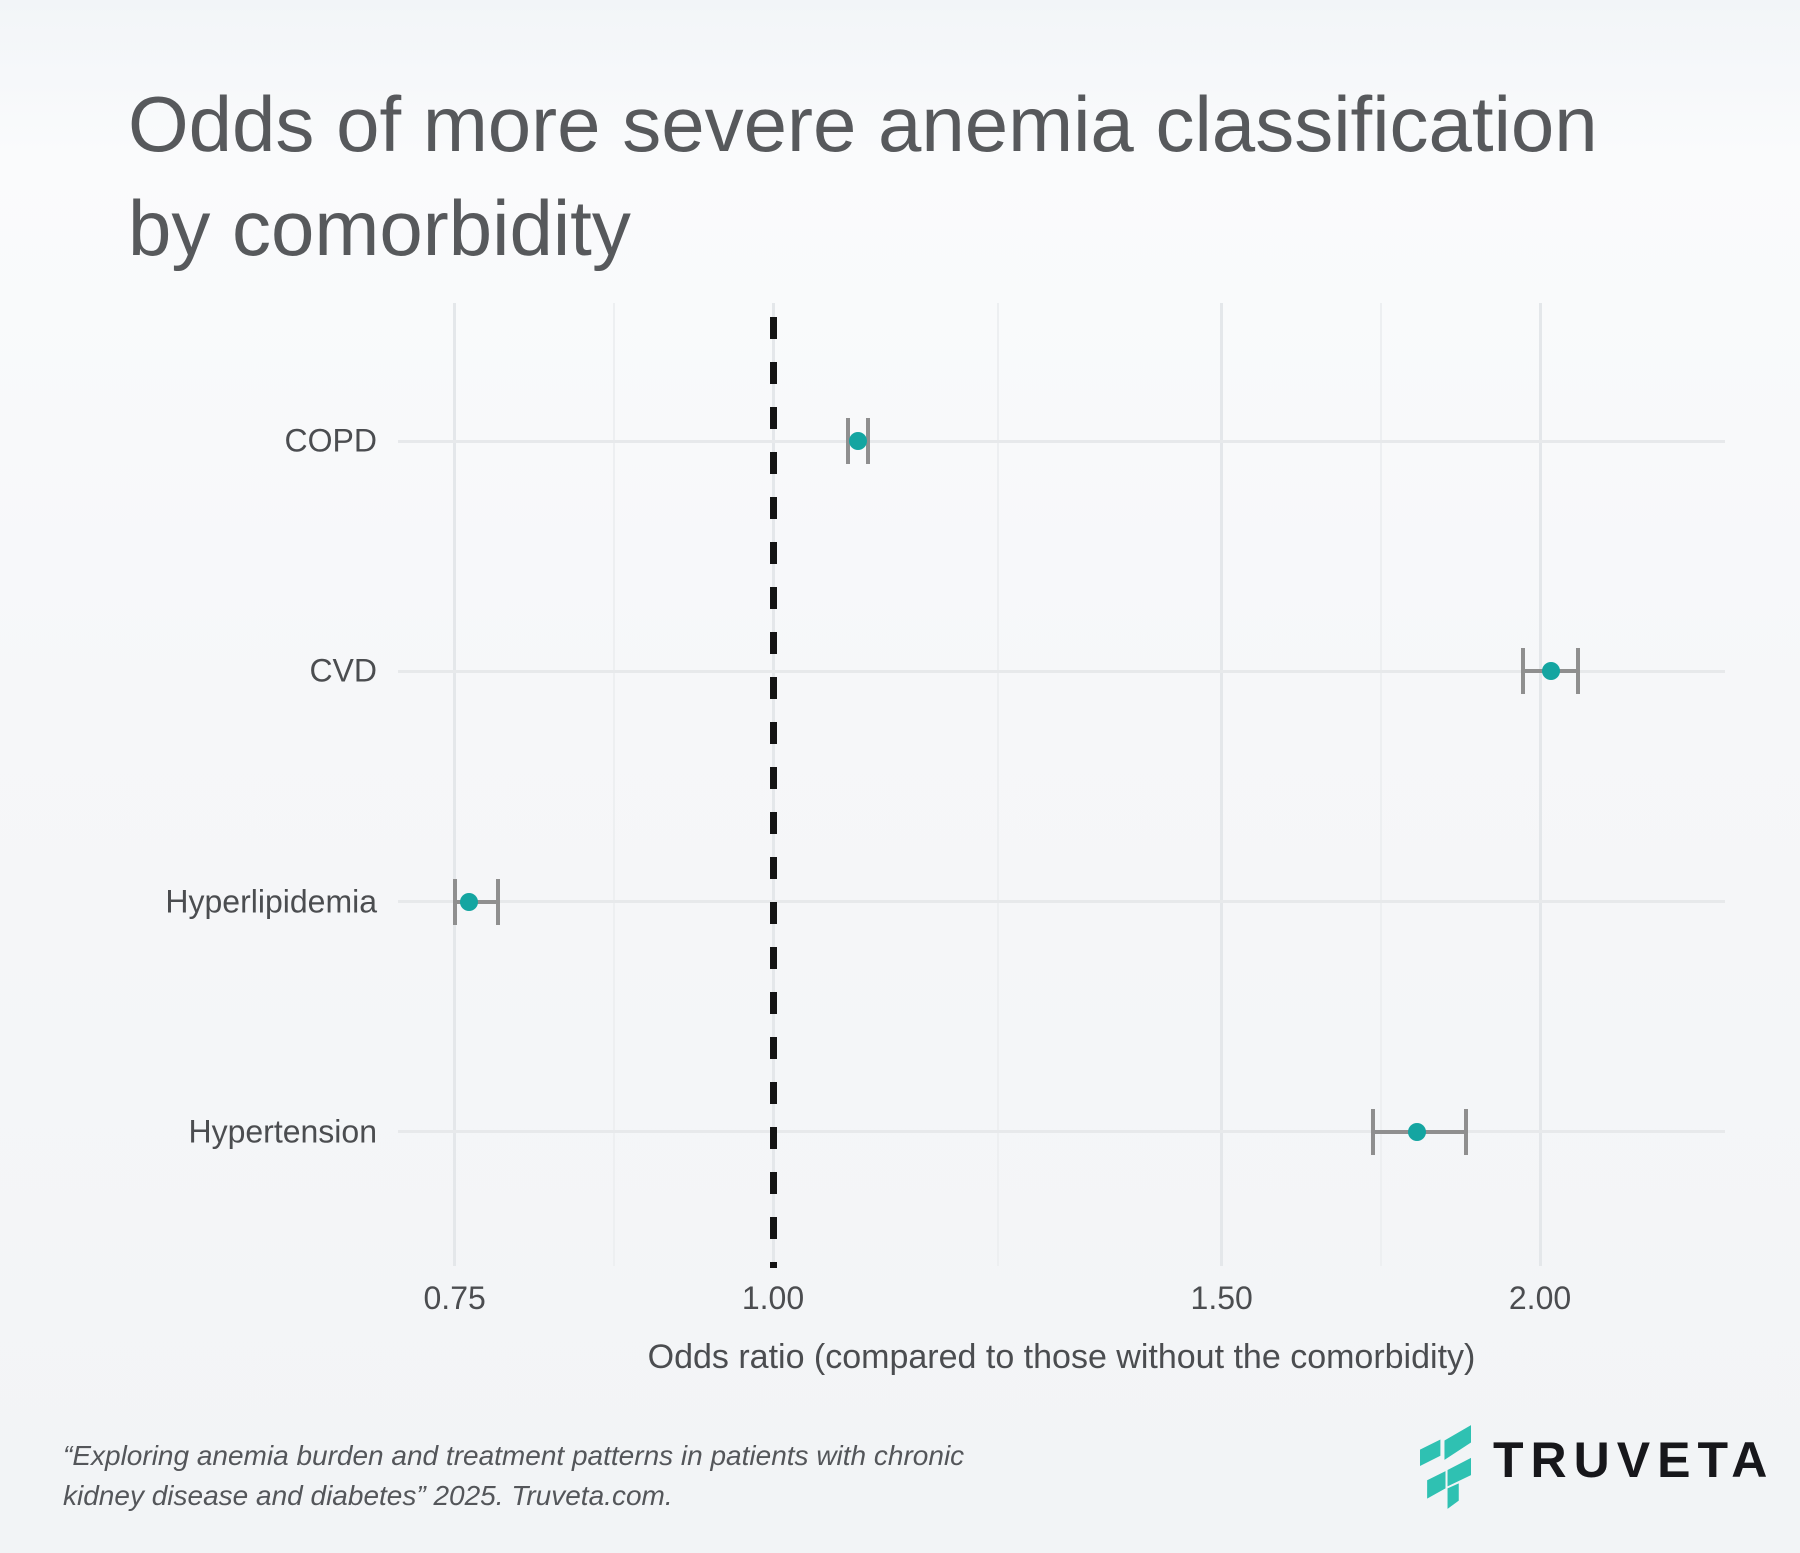 This screenshot has height=1553, width=1800. I want to click on data-point-cvd, so click(1551, 671).